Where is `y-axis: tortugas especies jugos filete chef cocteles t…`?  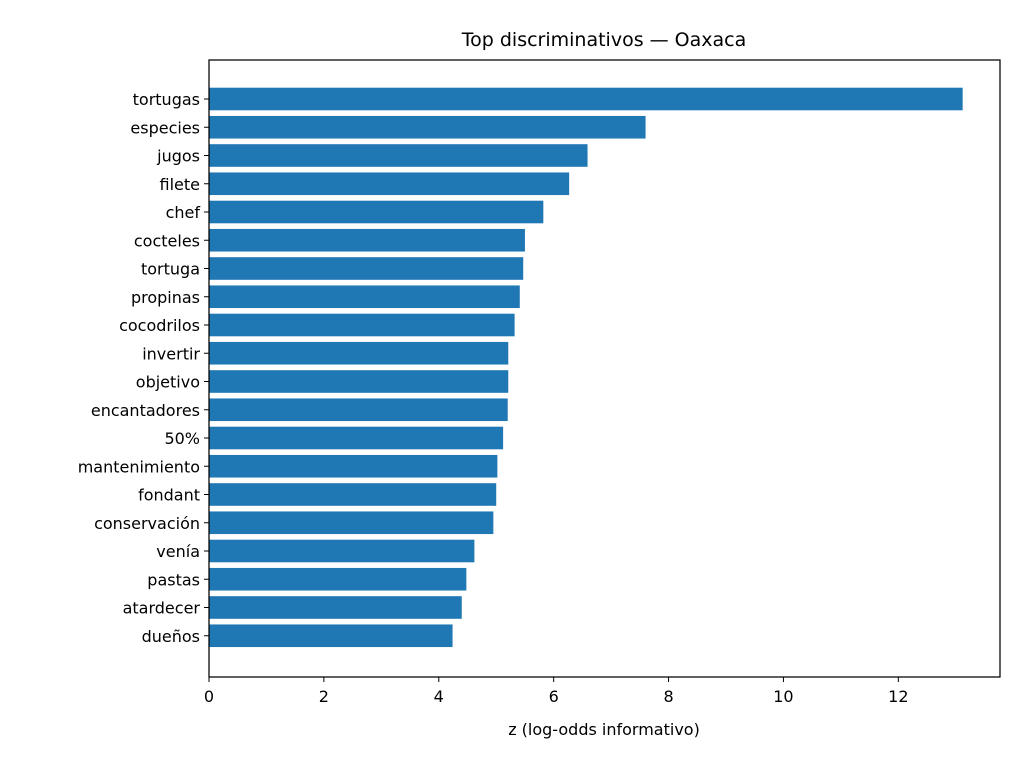
y-axis: tortugas especies jugos filete chef cocteles t… is located at coordinates (143, 368).